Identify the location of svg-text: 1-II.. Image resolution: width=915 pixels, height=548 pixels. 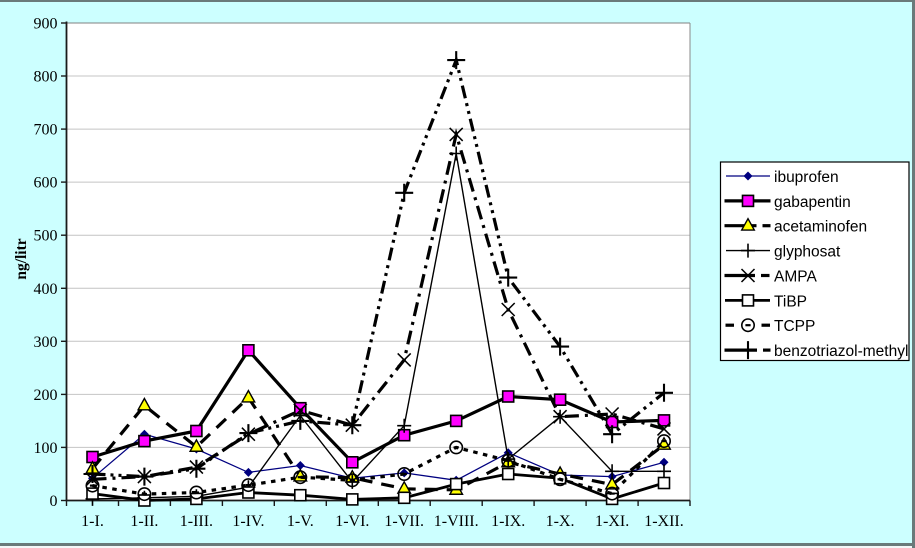
(144, 521).